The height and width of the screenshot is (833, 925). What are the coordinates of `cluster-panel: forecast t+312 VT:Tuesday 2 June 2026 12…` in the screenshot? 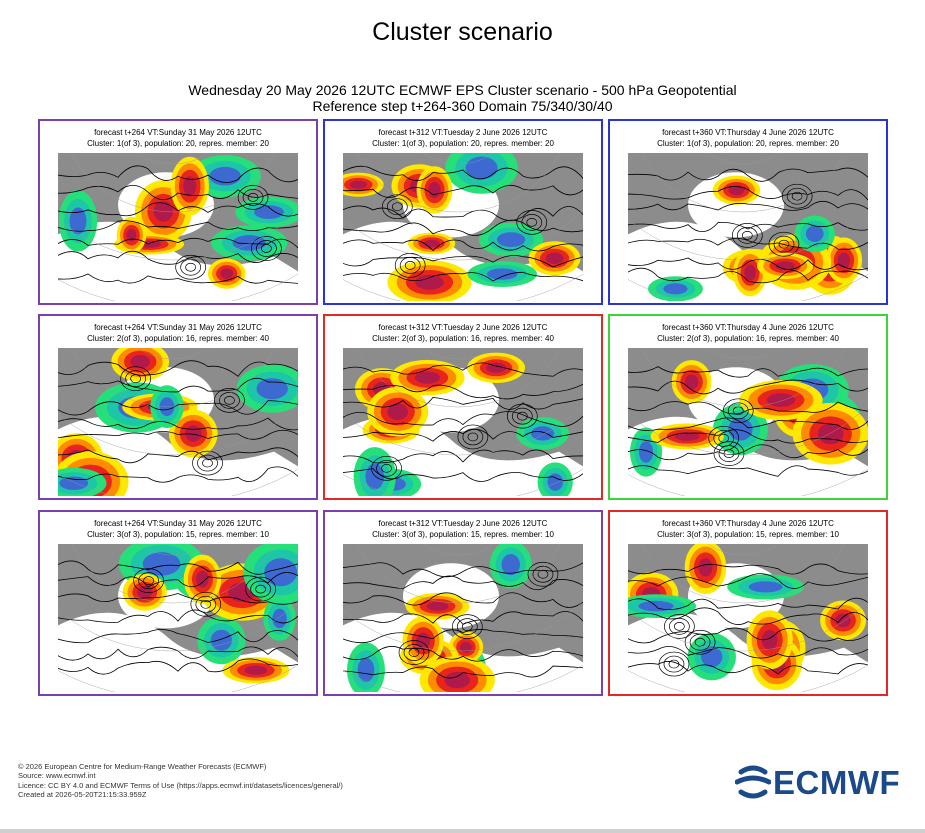 It's located at (463, 603).